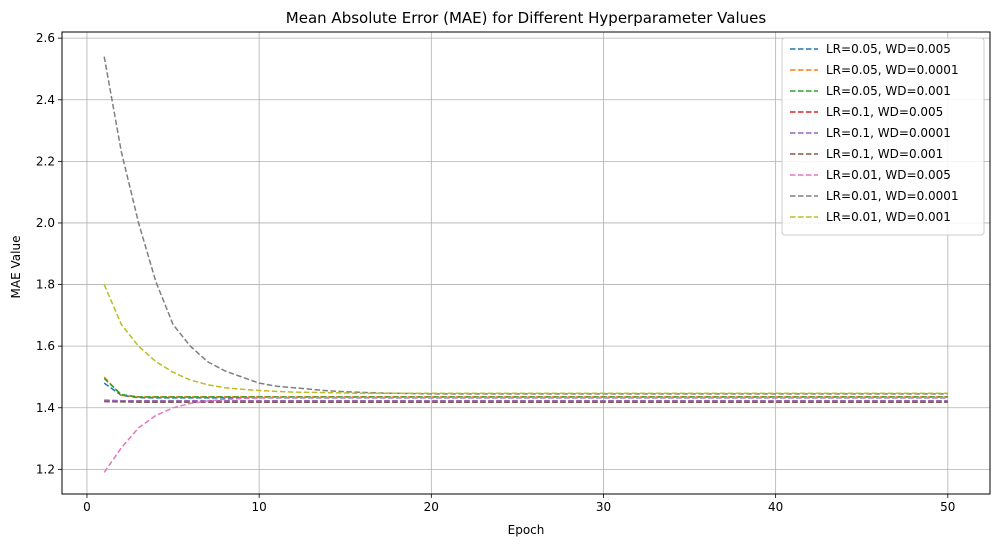  What do you see at coordinates (519, 504) in the screenshot?
I see `x-axis-ticks: 0 10 20 30 40 50` at bounding box center [519, 504].